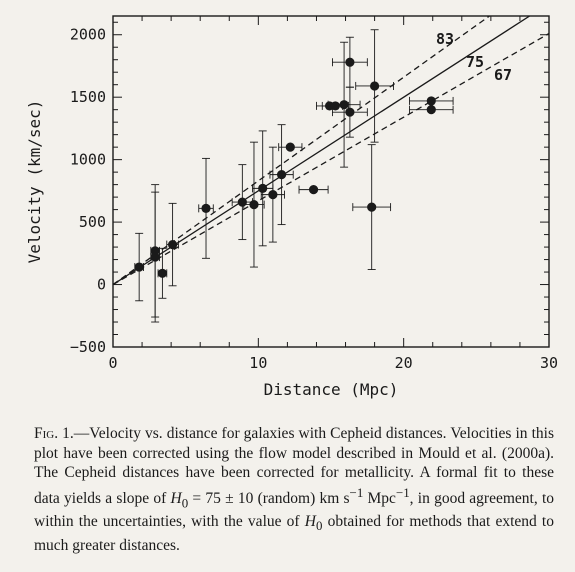  Describe the element at coordinates (176, 498) in the screenshot. I see `h0-symbol: H` at that location.